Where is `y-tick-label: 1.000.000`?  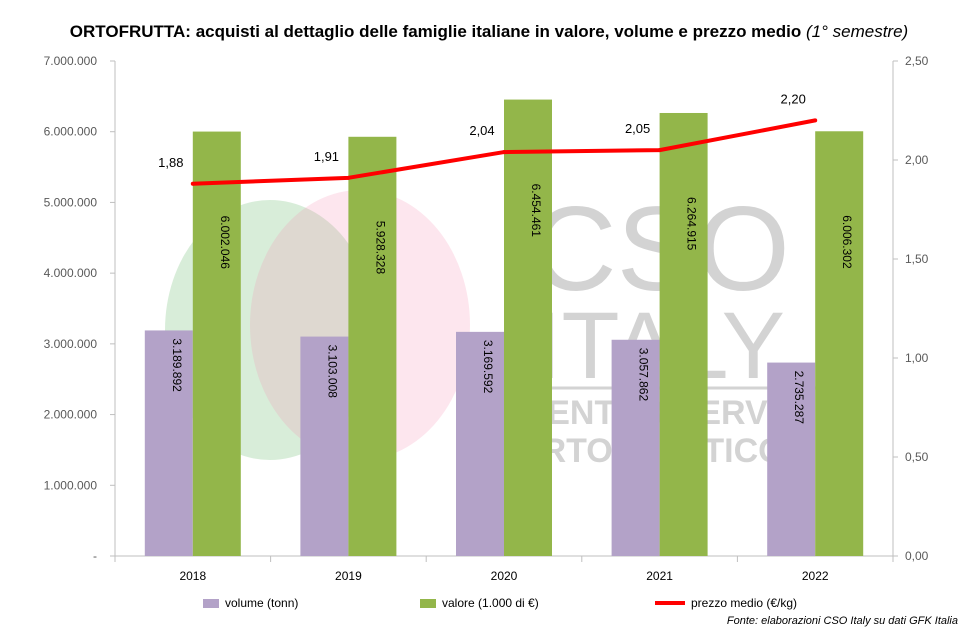
y-tick-label: 1.000.000 is located at coordinates (71, 485).